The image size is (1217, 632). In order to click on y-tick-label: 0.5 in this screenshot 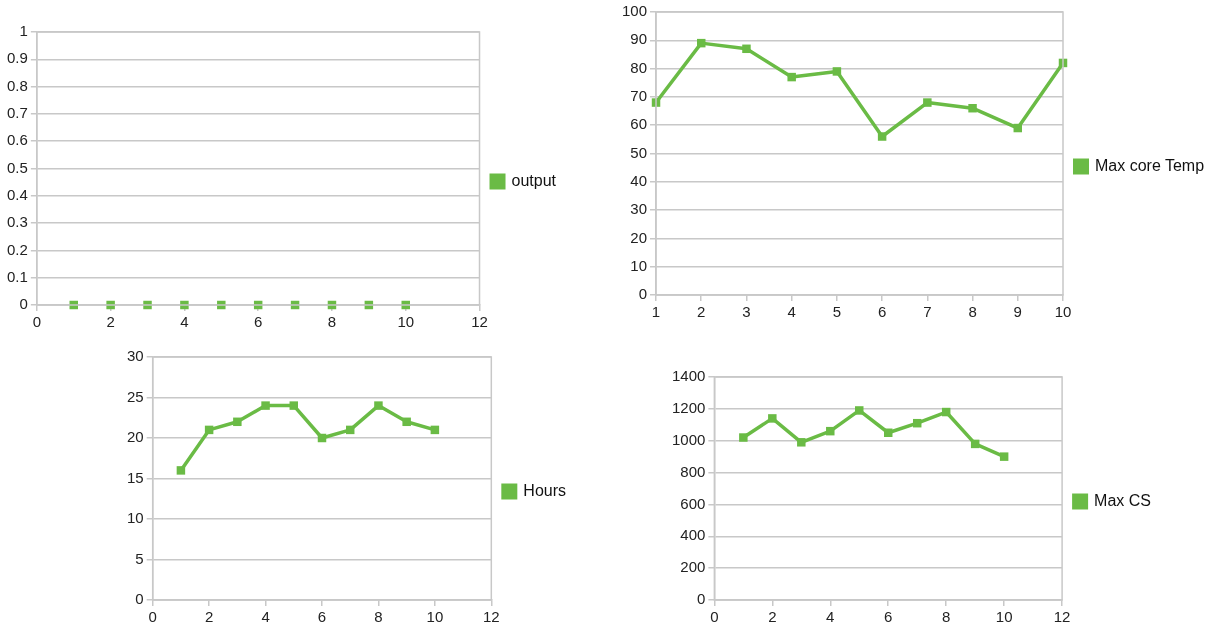, I will do `click(17, 167)`.